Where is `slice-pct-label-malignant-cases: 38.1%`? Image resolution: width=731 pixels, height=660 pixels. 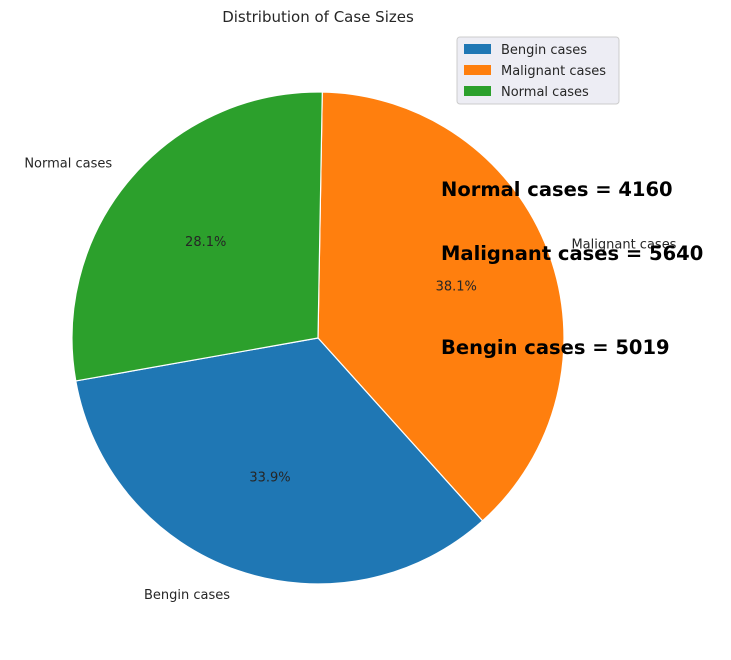 slice-pct-label-malignant-cases: 38.1% is located at coordinates (456, 286).